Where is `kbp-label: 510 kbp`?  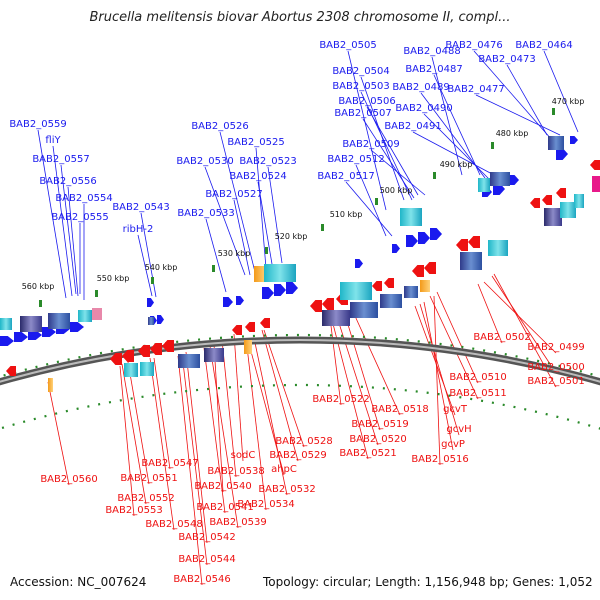
kbp-label: 510 kbp is located at coordinates (346, 214).